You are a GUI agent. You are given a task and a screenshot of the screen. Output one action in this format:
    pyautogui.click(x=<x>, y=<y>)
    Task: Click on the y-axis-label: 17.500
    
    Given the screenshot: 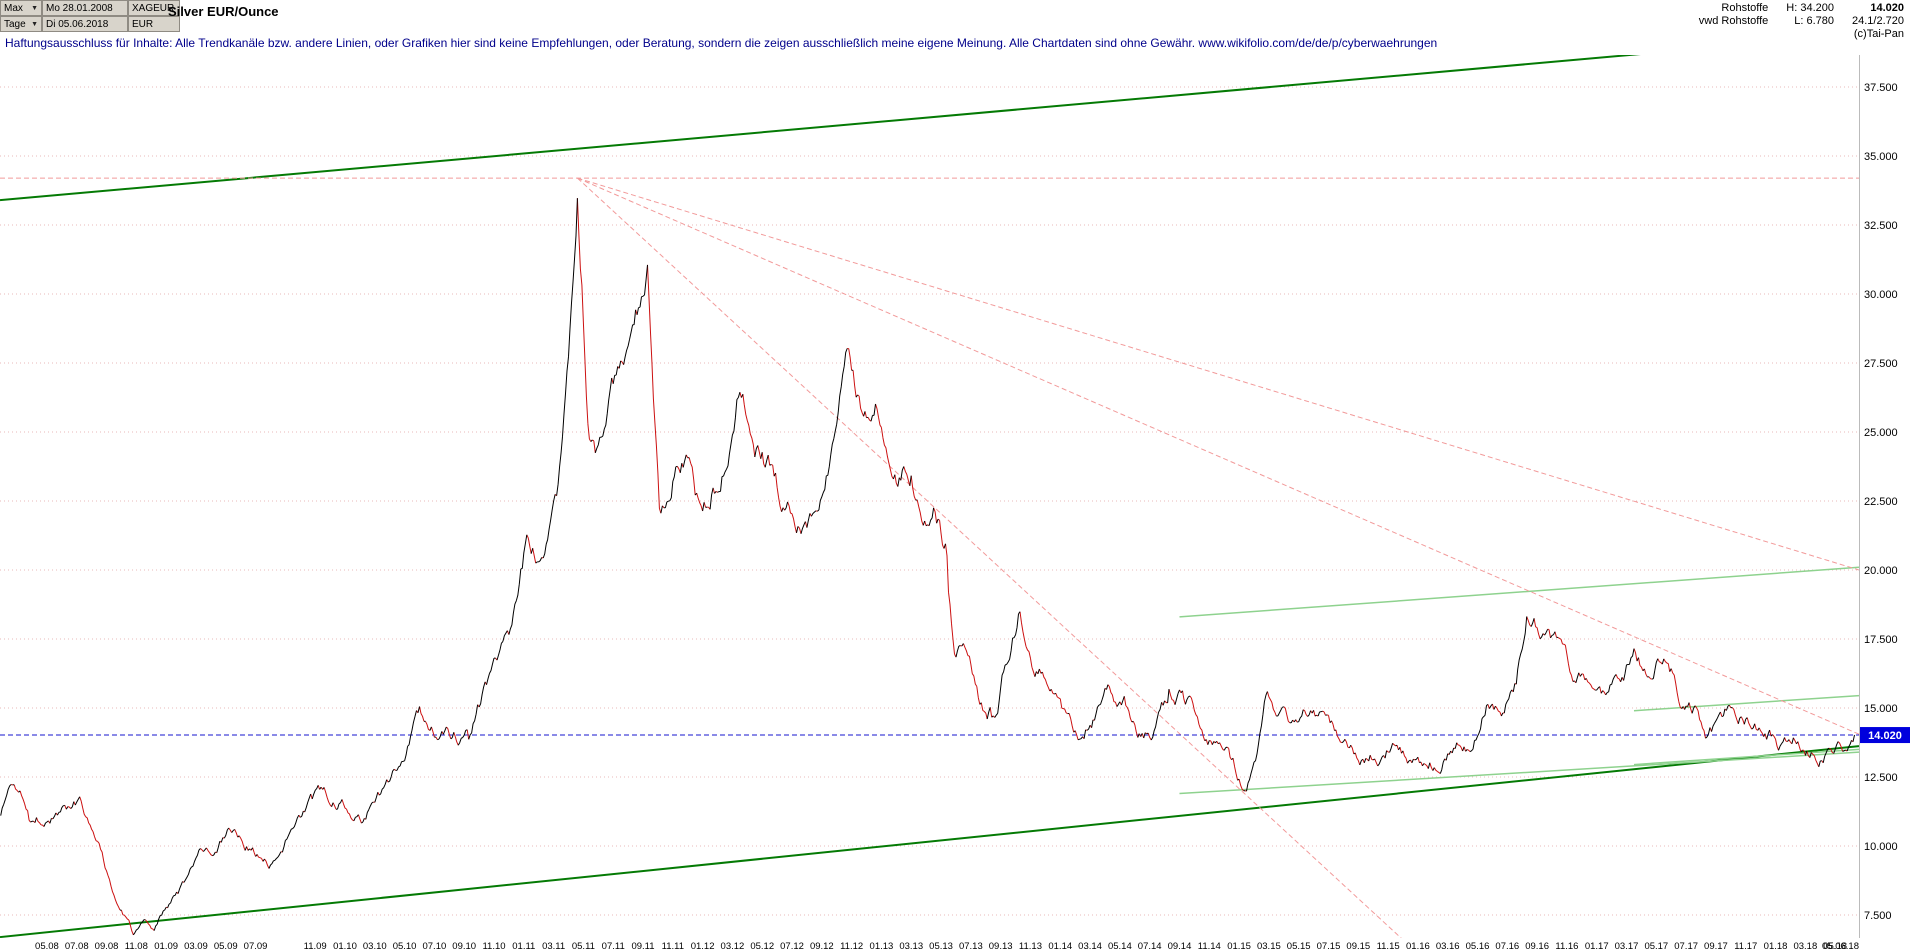 What is the action you would take?
    pyautogui.click(x=1881, y=640)
    